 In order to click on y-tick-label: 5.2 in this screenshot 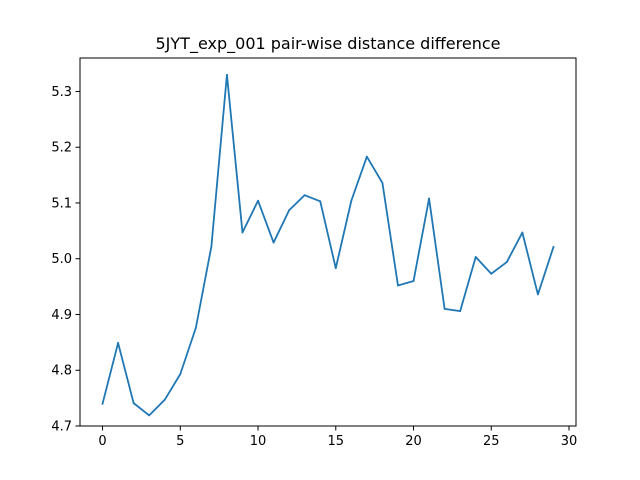, I will do `click(61, 148)`.